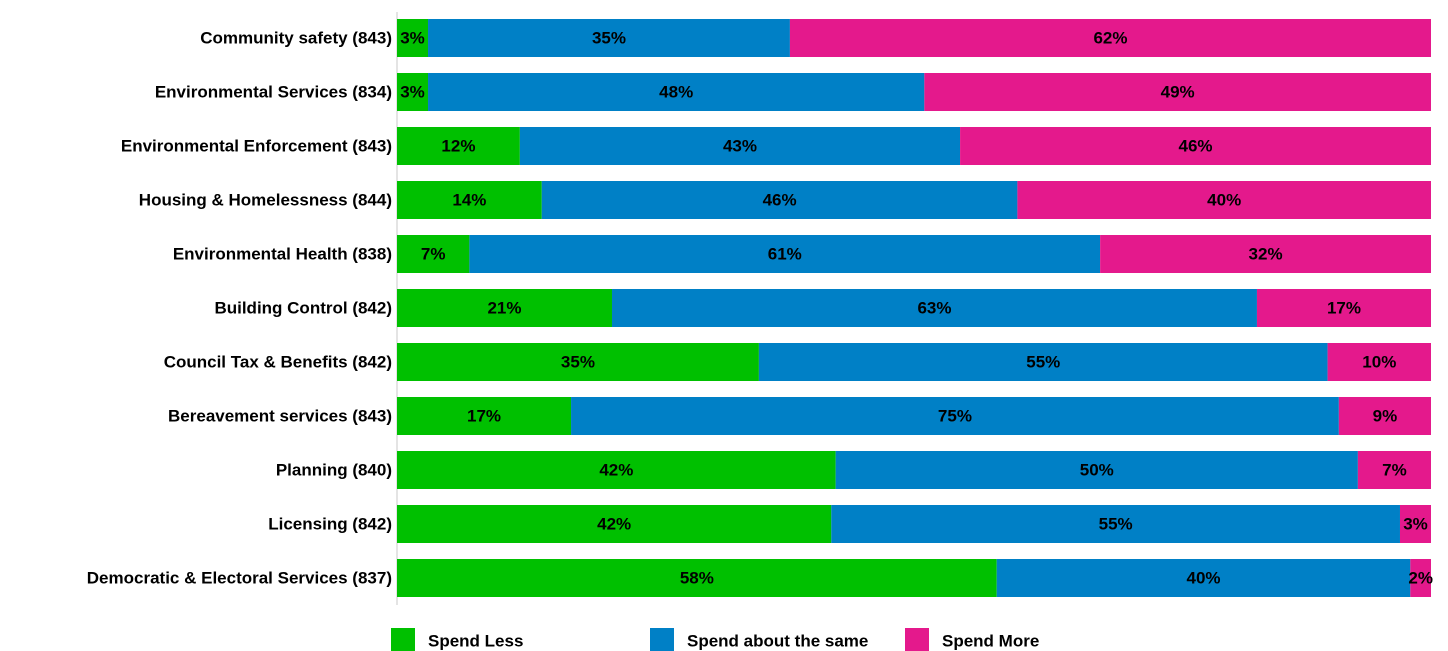 The width and height of the screenshot is (1448, 651). I want to click on category-label-bereavement-services-843: Bereavement services (843), so click(280, 416).